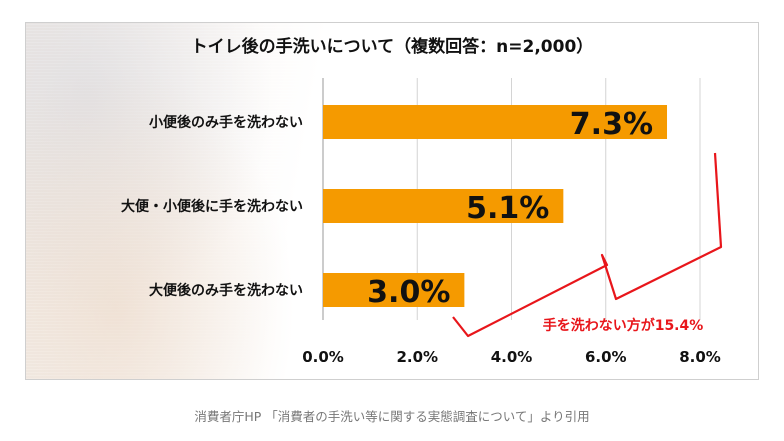 This screenshot has width=784, height=441. What do you see at coordinates (392, 46) in the screenshot?
I see `chart-title: トイレ後の手洗いについて（複数回答：n=2,000）` at bounding box center [392, 46].